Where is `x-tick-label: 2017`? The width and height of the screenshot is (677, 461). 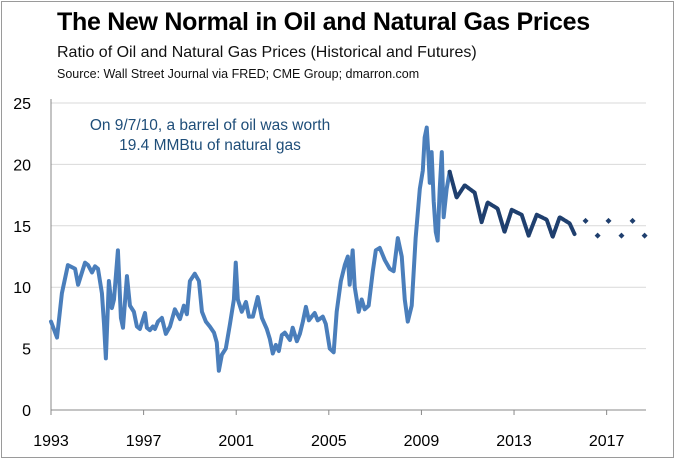
x-tick-label: 2017 is located at coordinates (607, 441).